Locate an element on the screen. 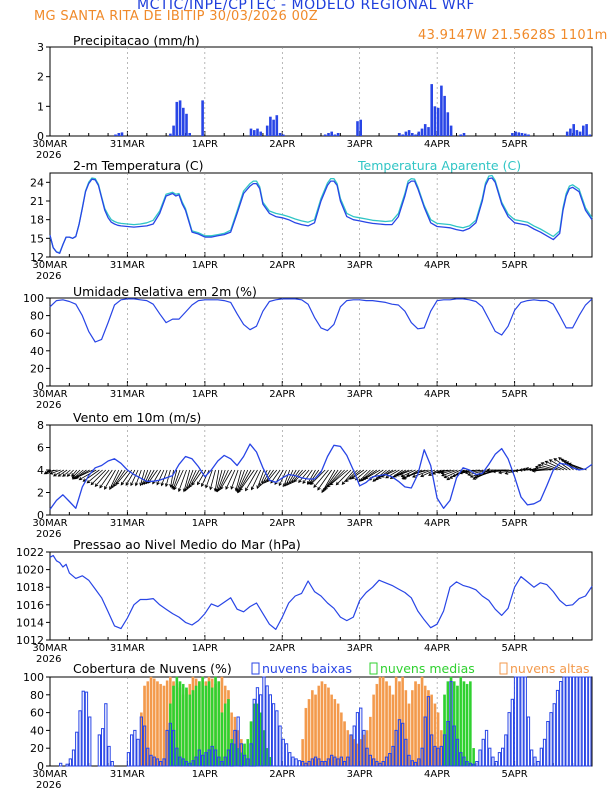  y-tick-label: 2 is located at coordinates (40, 493).